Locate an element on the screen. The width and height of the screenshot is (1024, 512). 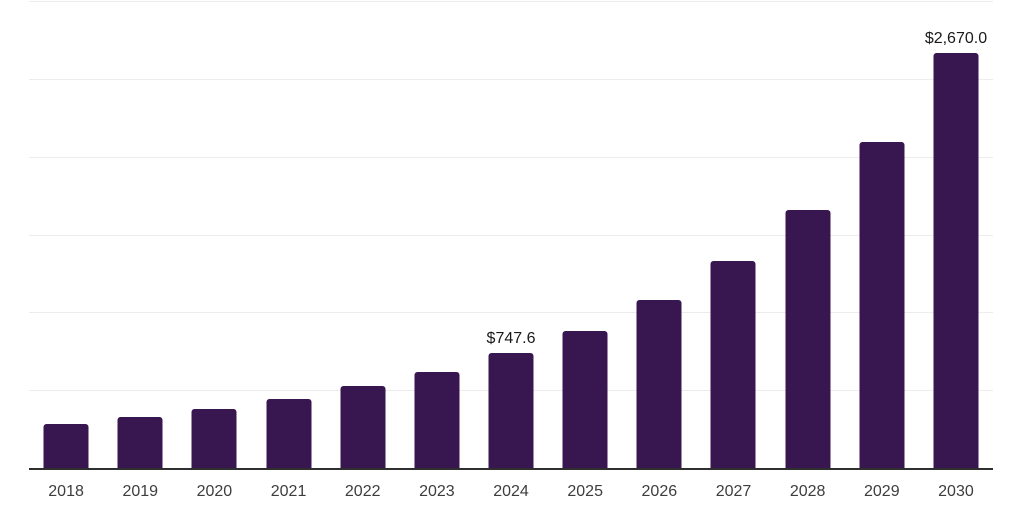
bar-column-2030: $2,670.0 is located at coordinates (956, 235).